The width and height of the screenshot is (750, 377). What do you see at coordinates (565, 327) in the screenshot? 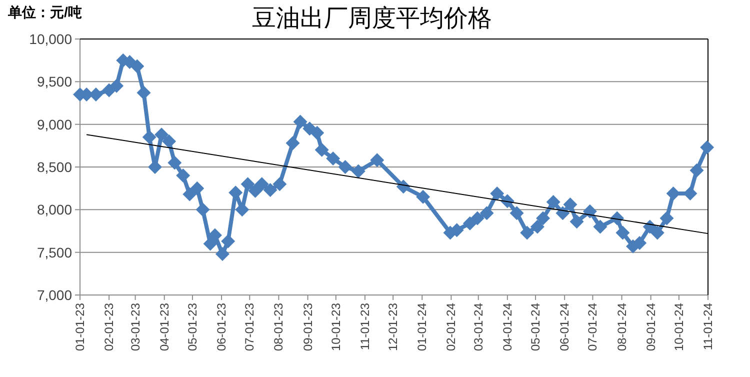
I see `x-tick-label: 06-01-24` at bounding box center [565, 327].